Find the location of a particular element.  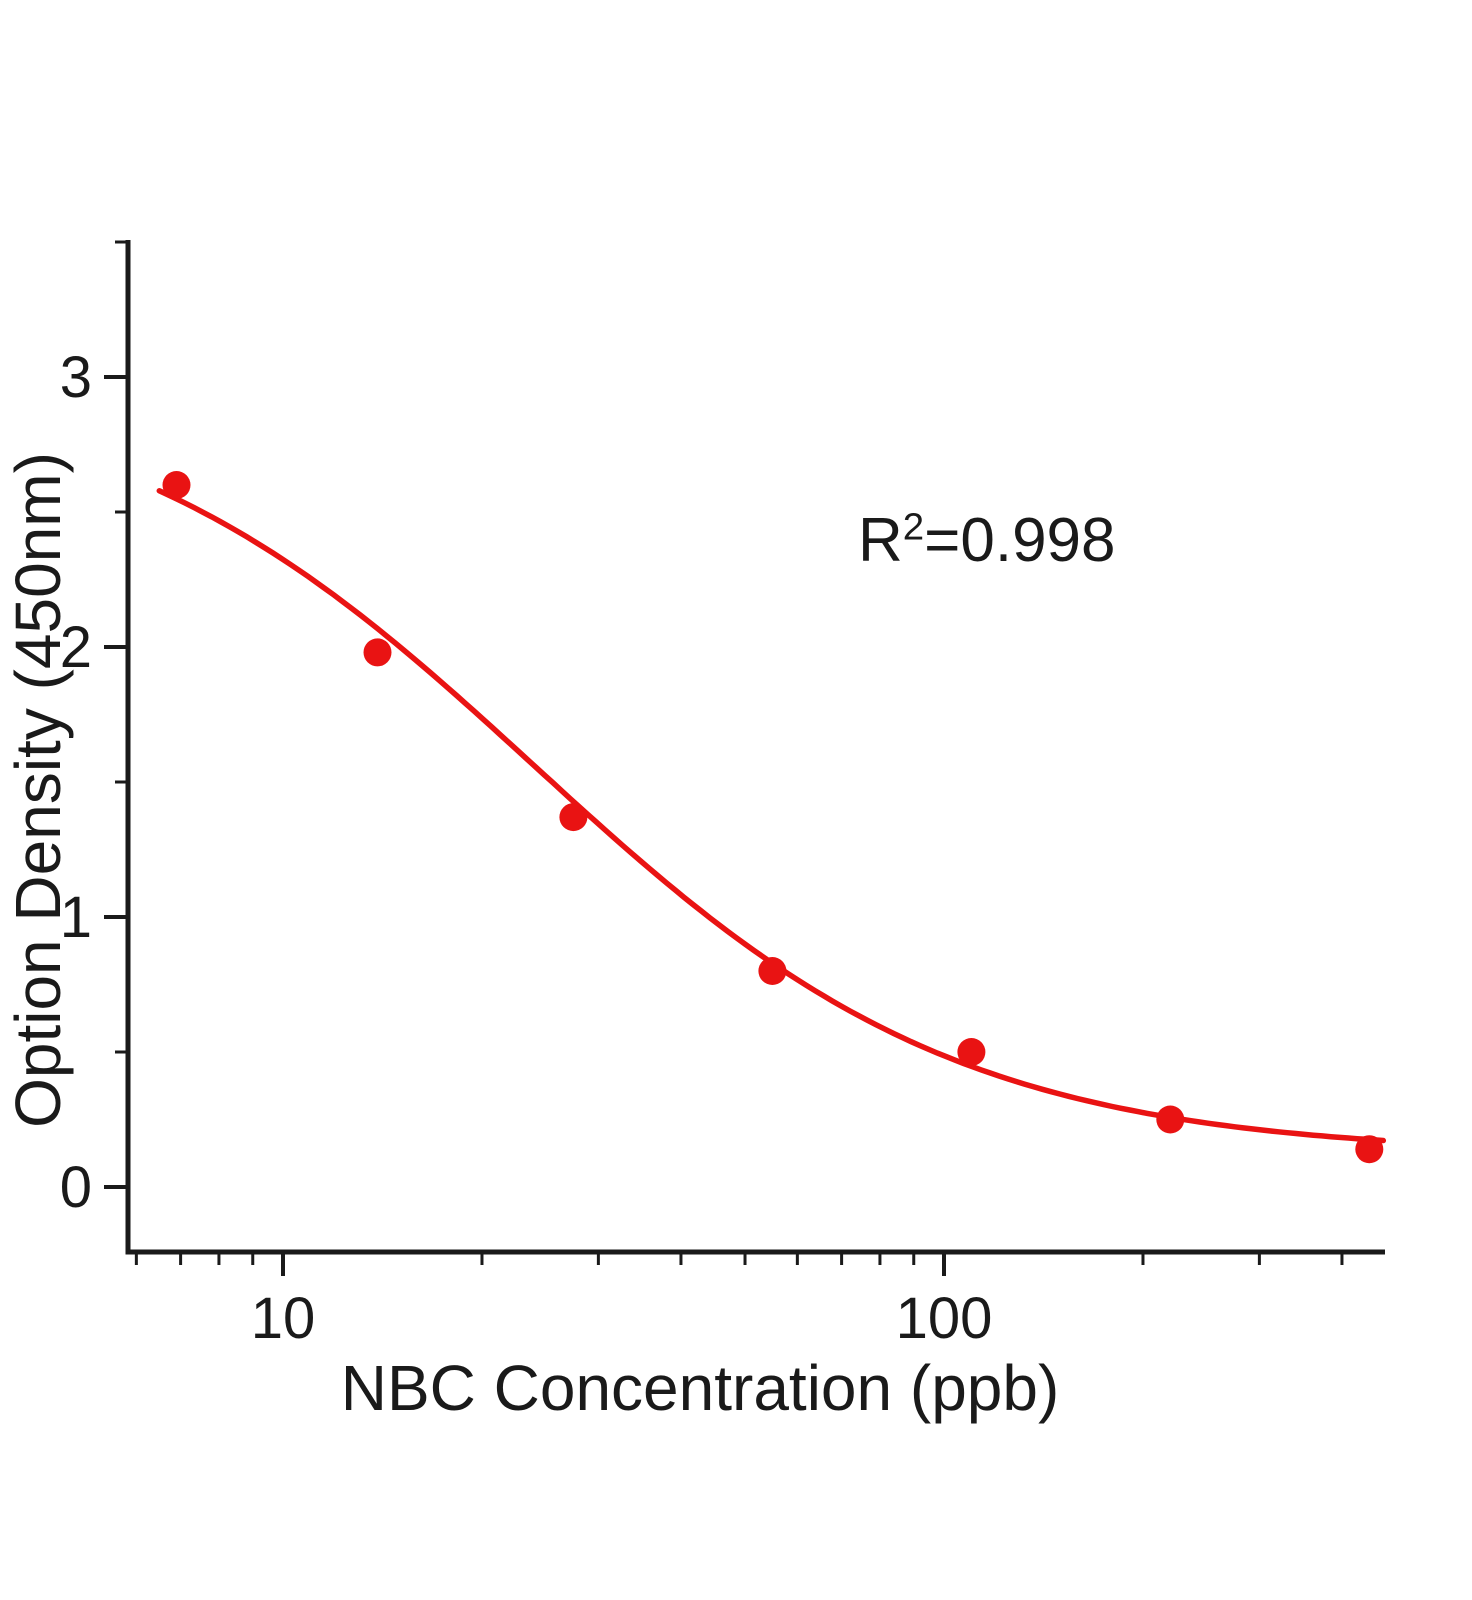

y-tick-label: 3 is located at coordinates (76, 377).